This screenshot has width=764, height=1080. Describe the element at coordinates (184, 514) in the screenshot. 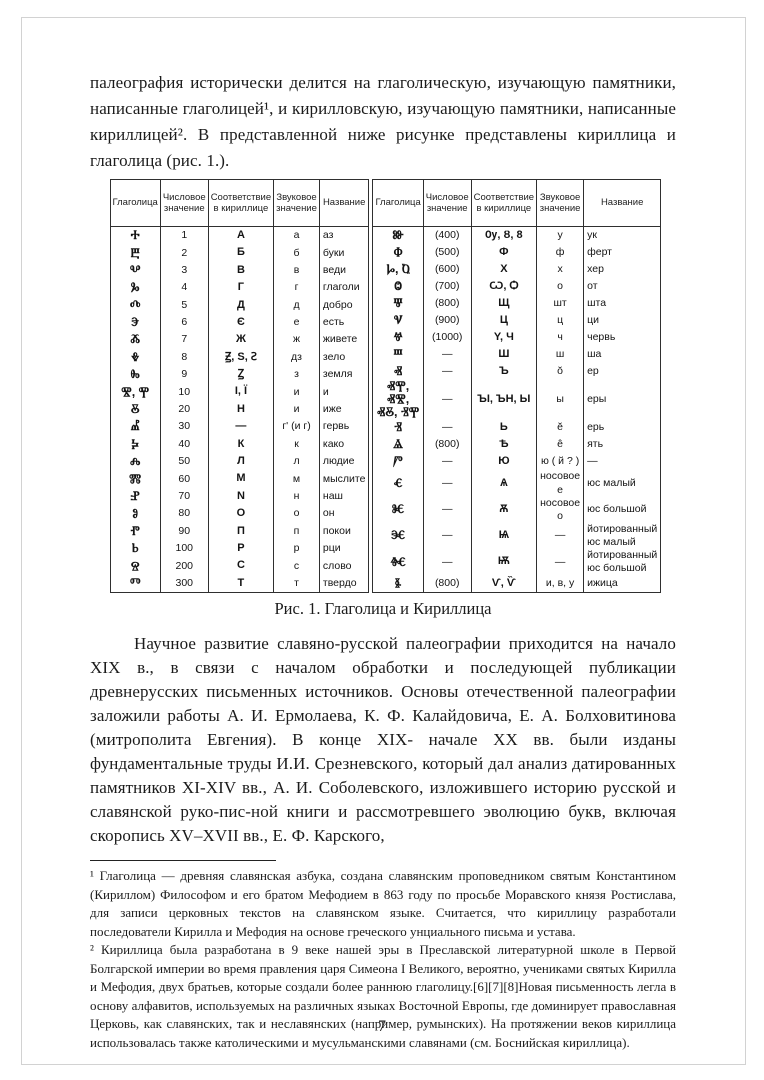

I see `numeric-value: 80` at that location.